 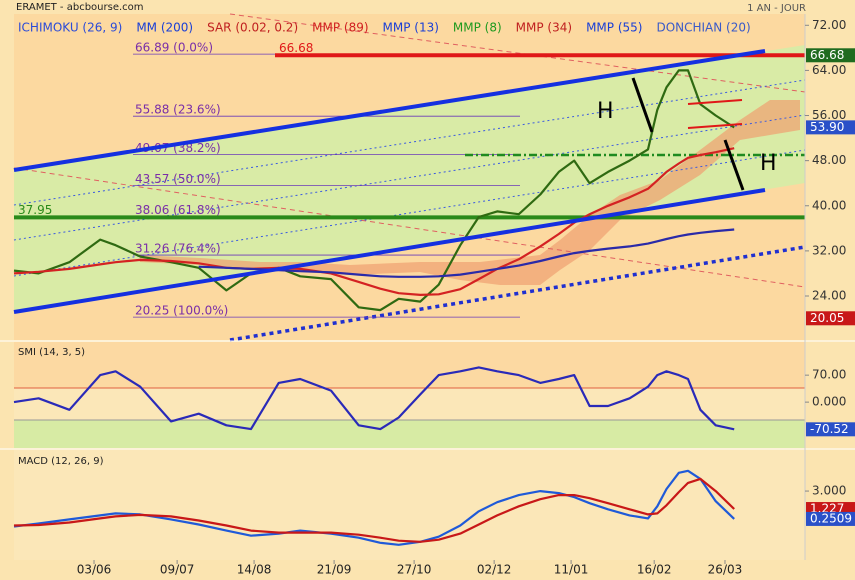 I want to click on level-label: 66.68, so click(x=296, y=48).